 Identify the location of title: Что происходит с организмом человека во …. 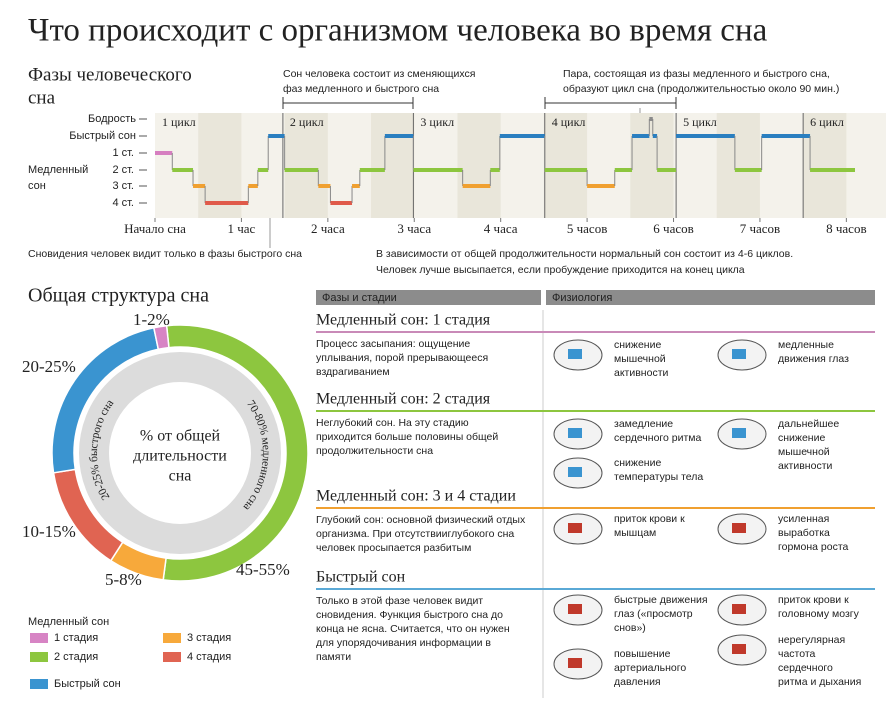
(398, 31).